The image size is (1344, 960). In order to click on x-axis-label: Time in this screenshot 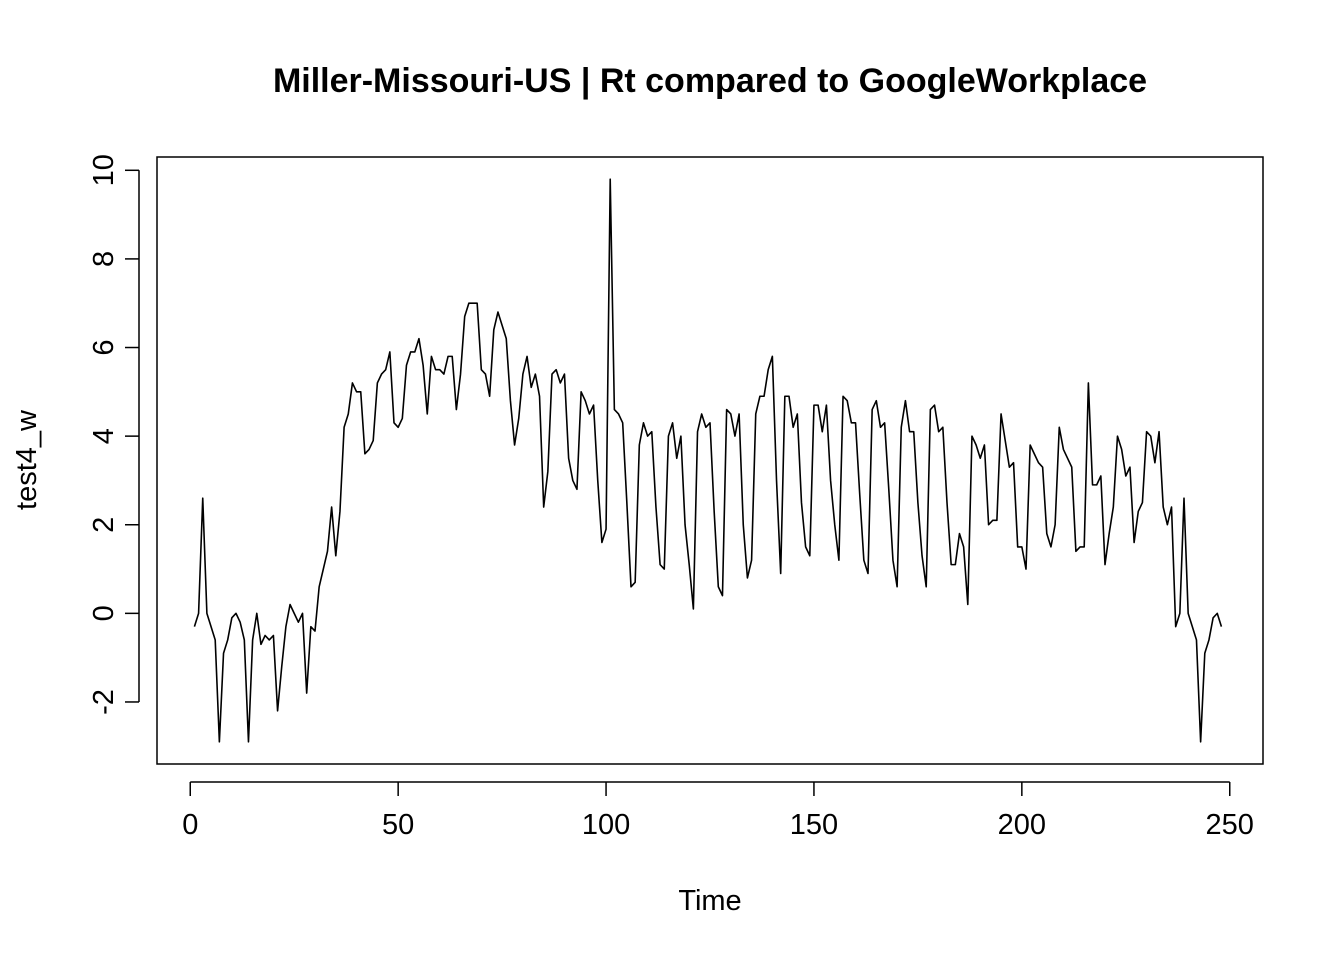, I will do `click(709, 901)`.